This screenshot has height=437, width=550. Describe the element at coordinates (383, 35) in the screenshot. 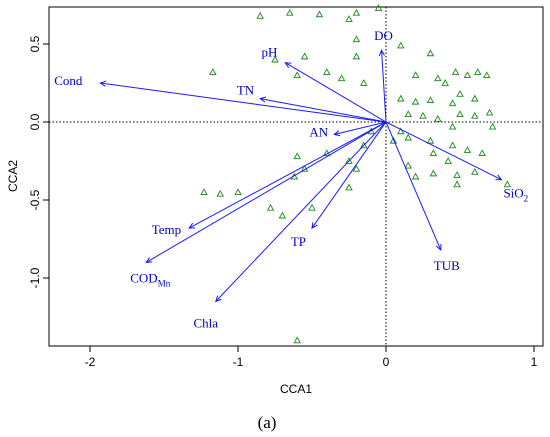

I see `label-do: DO` at that location.